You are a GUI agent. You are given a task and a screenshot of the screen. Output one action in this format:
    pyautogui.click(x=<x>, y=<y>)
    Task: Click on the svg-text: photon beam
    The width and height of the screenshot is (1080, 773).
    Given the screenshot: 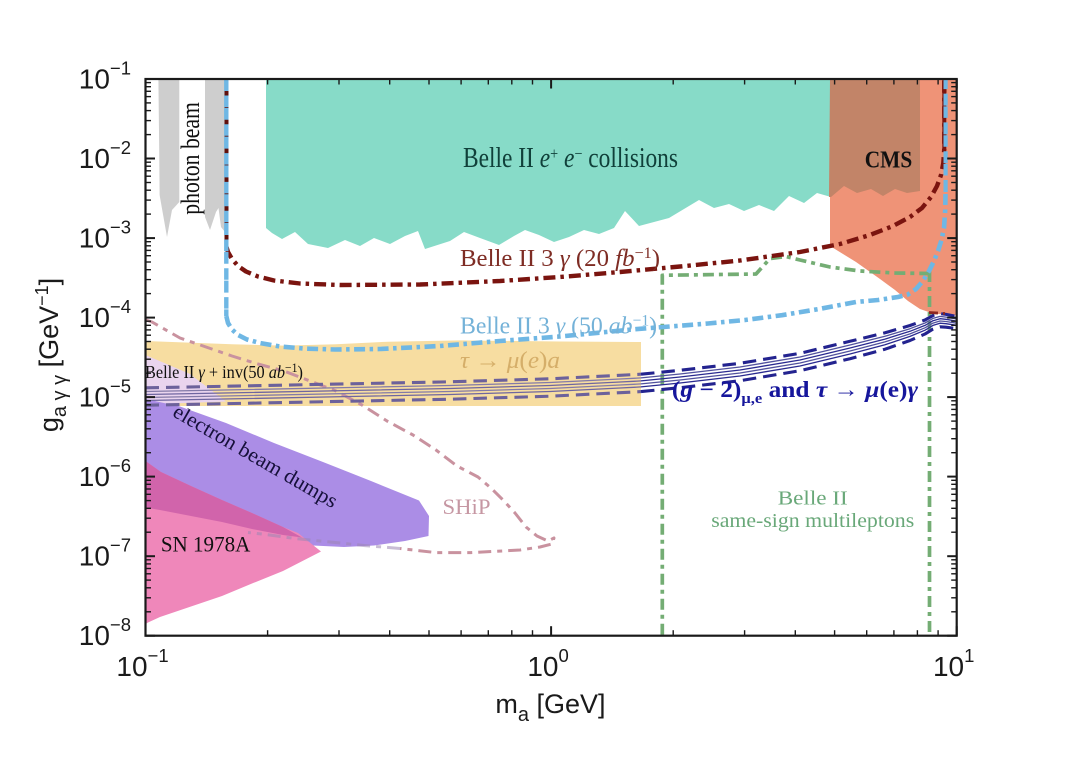 What is the action you would take?
    pyautogui.click(x=191, y=158)
    